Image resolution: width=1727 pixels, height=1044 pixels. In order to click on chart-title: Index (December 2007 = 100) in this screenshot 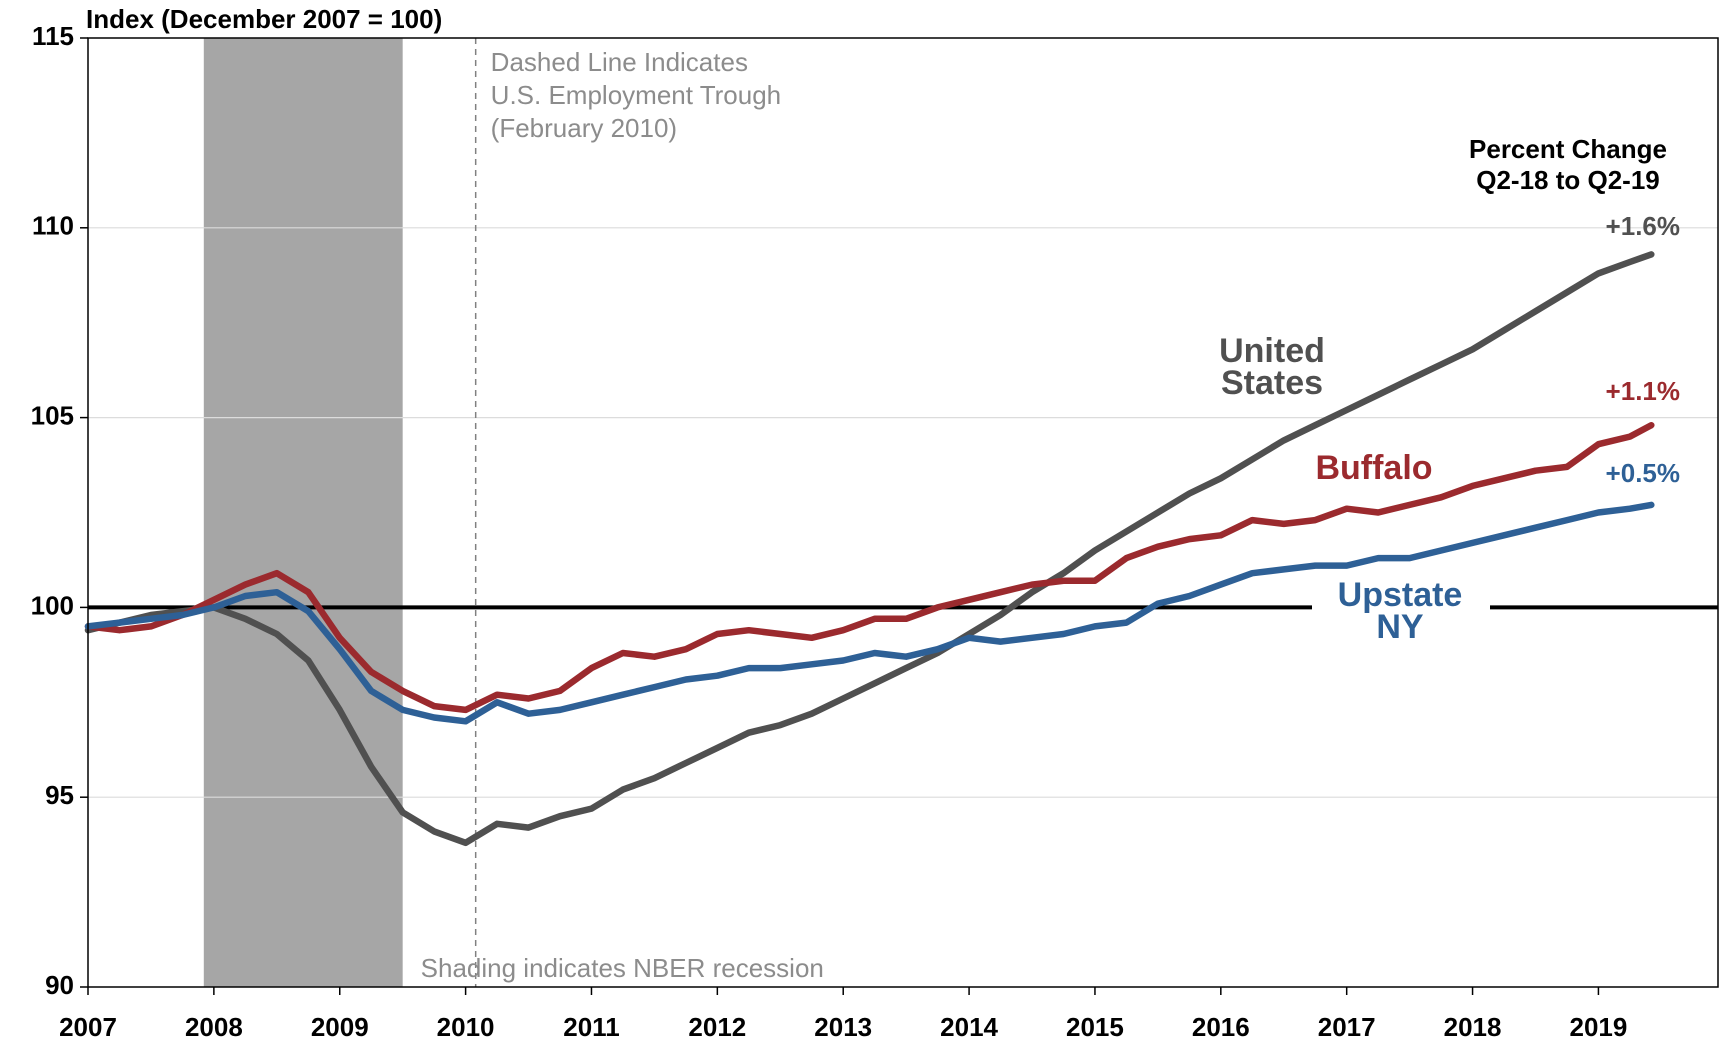, I will do `click(264, 19)`.